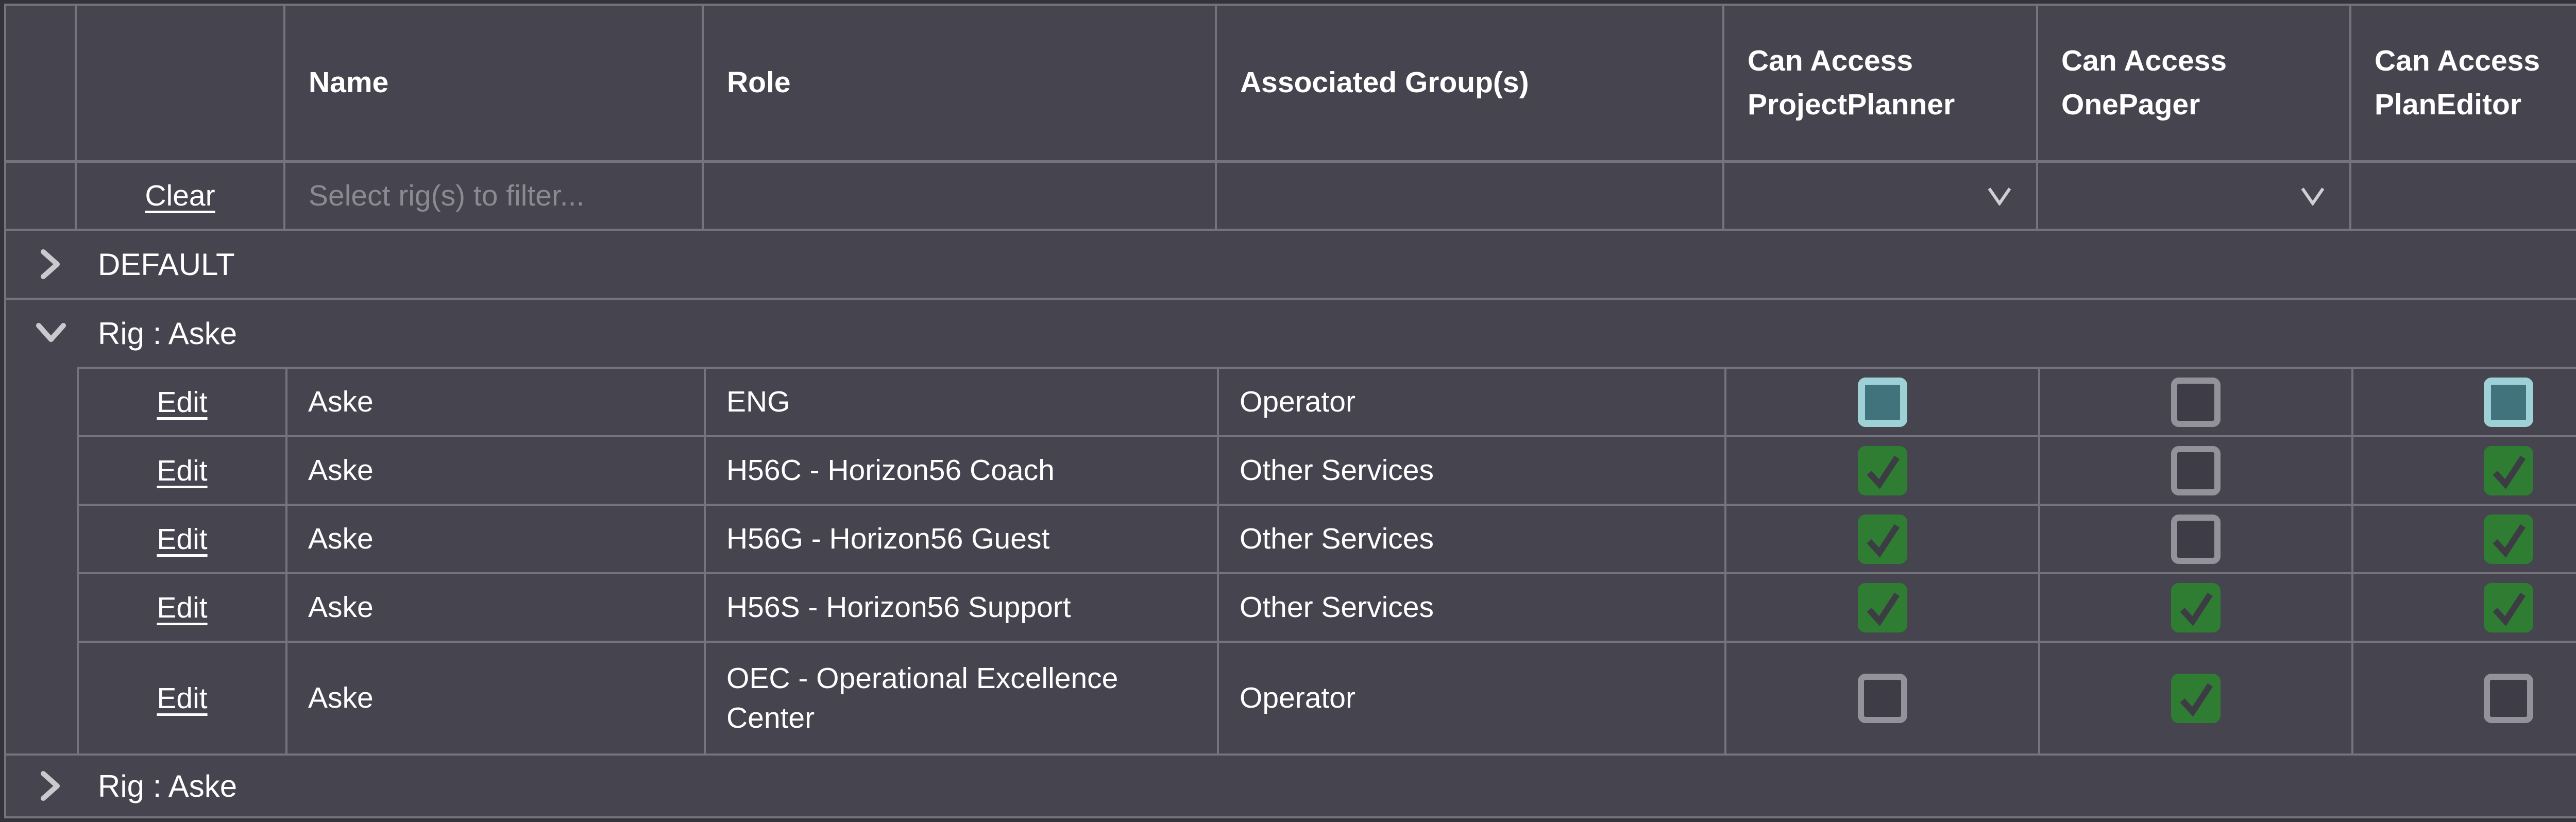  I want to click on group-row-rig-aske-2: Rig : Aske, so click(1291, 785).